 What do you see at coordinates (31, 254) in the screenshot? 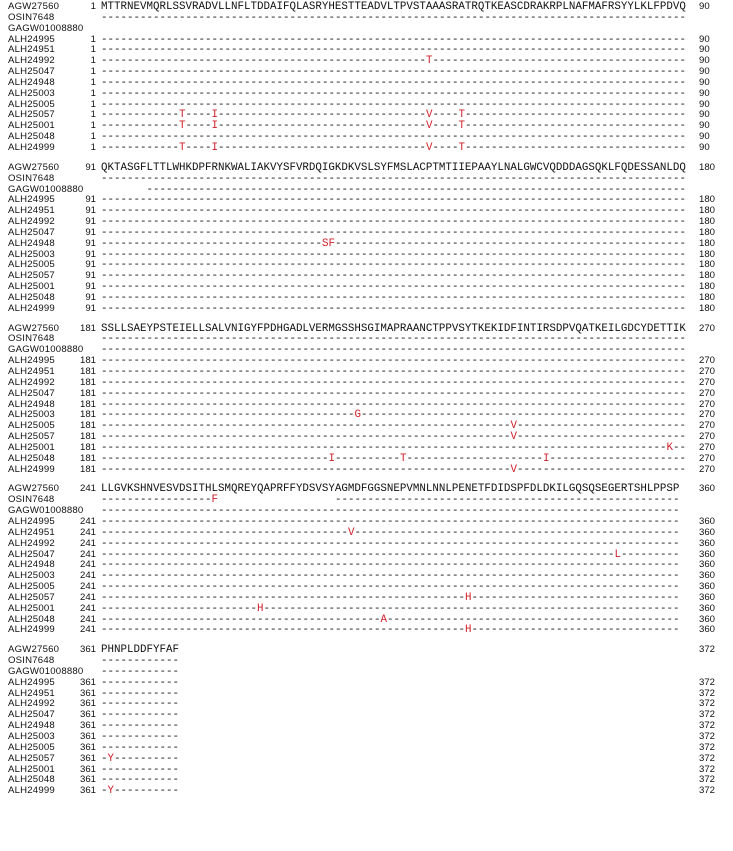
I see `sequence-name: ALH25003` at bounding box center [31, 254].